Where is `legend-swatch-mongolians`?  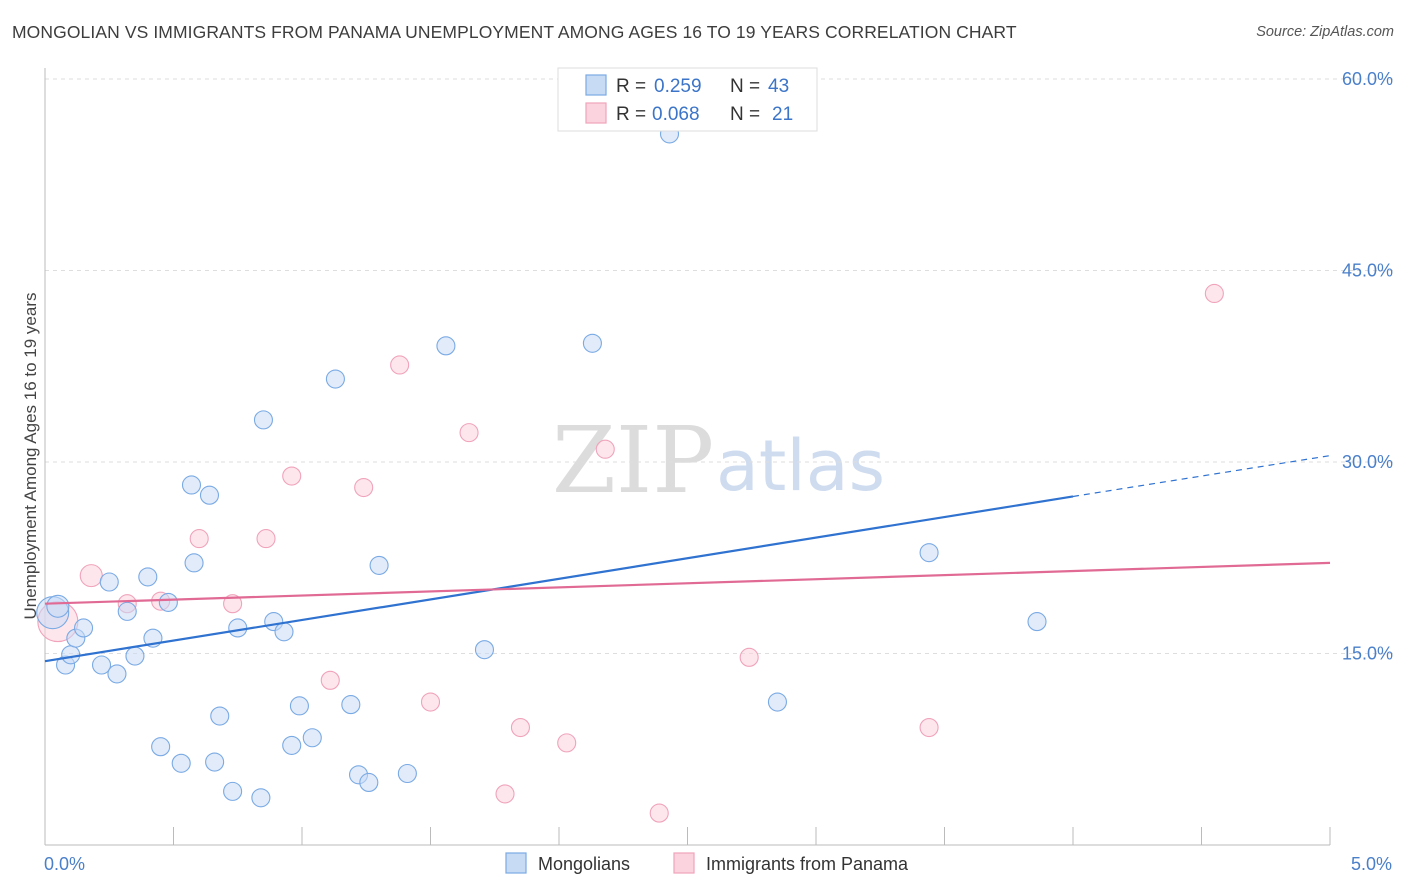
legend-swatch-mongolians is located at coordinates (596, 85).